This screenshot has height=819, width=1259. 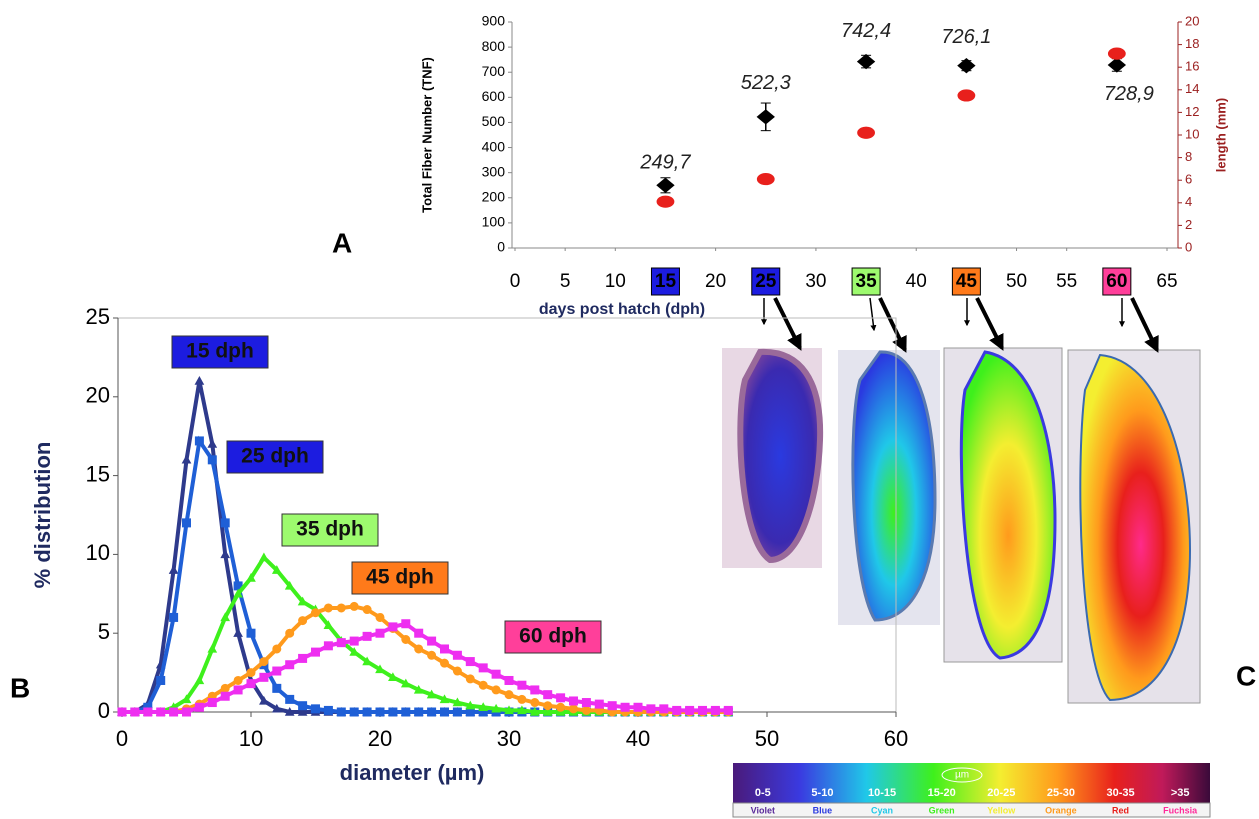 I want to click on x-tick-label: 10, so click(x=615, y=281).